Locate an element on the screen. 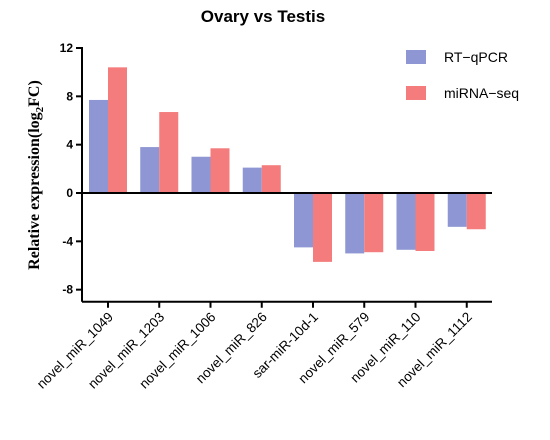 The width and height of the screenshot is (550, 440). y-axis-label-subscript: 2 is located at coordinates (40, 109).